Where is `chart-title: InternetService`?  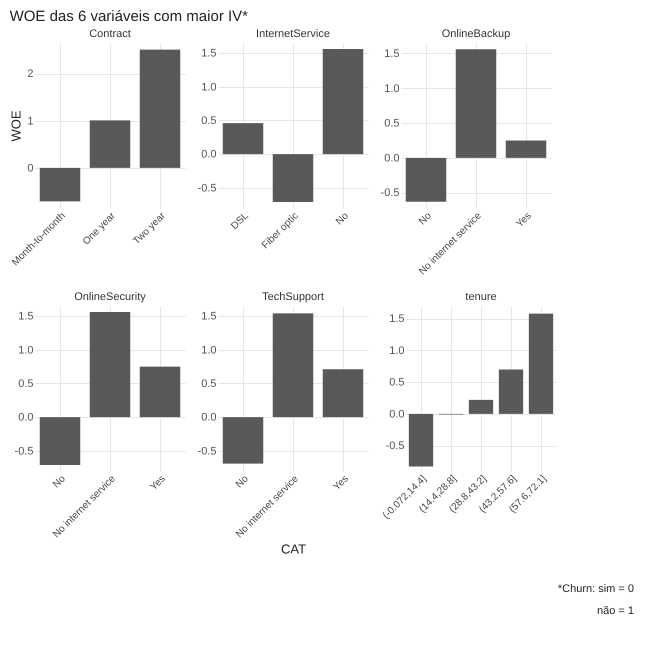
chart-title: InternetService is located at coordinates (293, 34).